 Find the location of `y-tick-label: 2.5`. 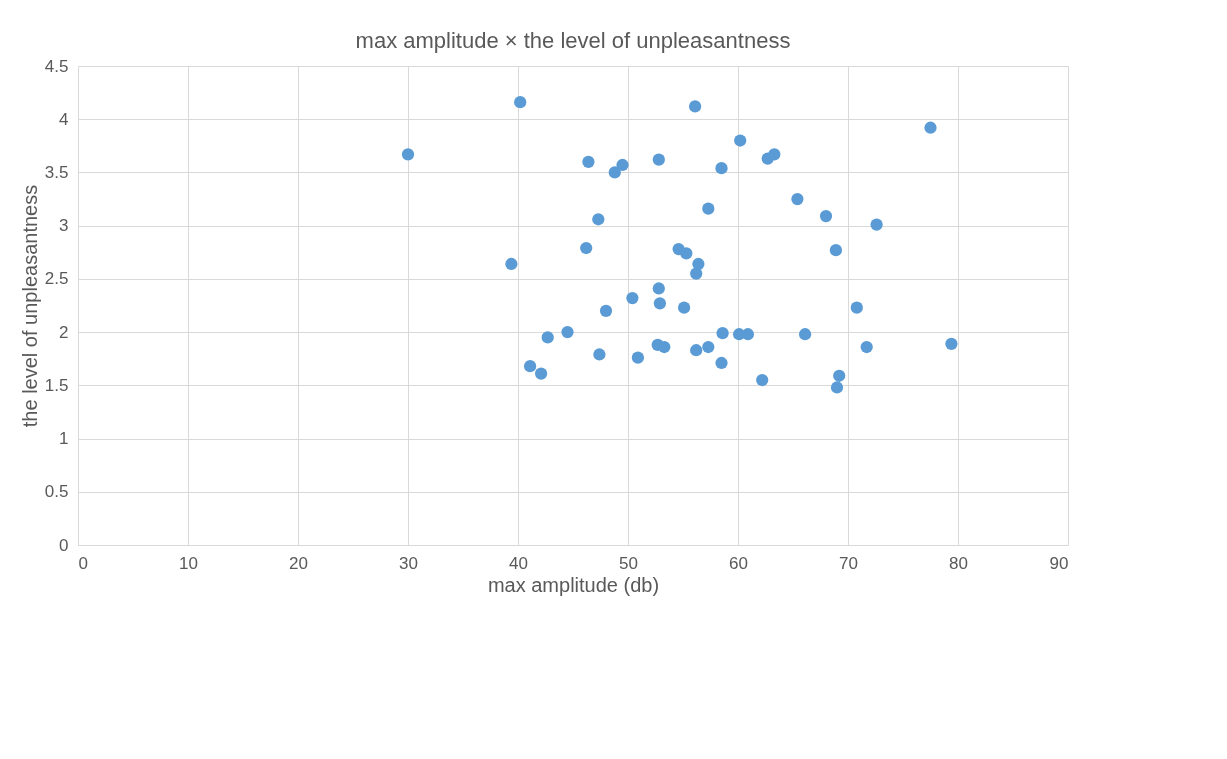

y-tick-label: 2.5 is located at coordinates (56, 279).